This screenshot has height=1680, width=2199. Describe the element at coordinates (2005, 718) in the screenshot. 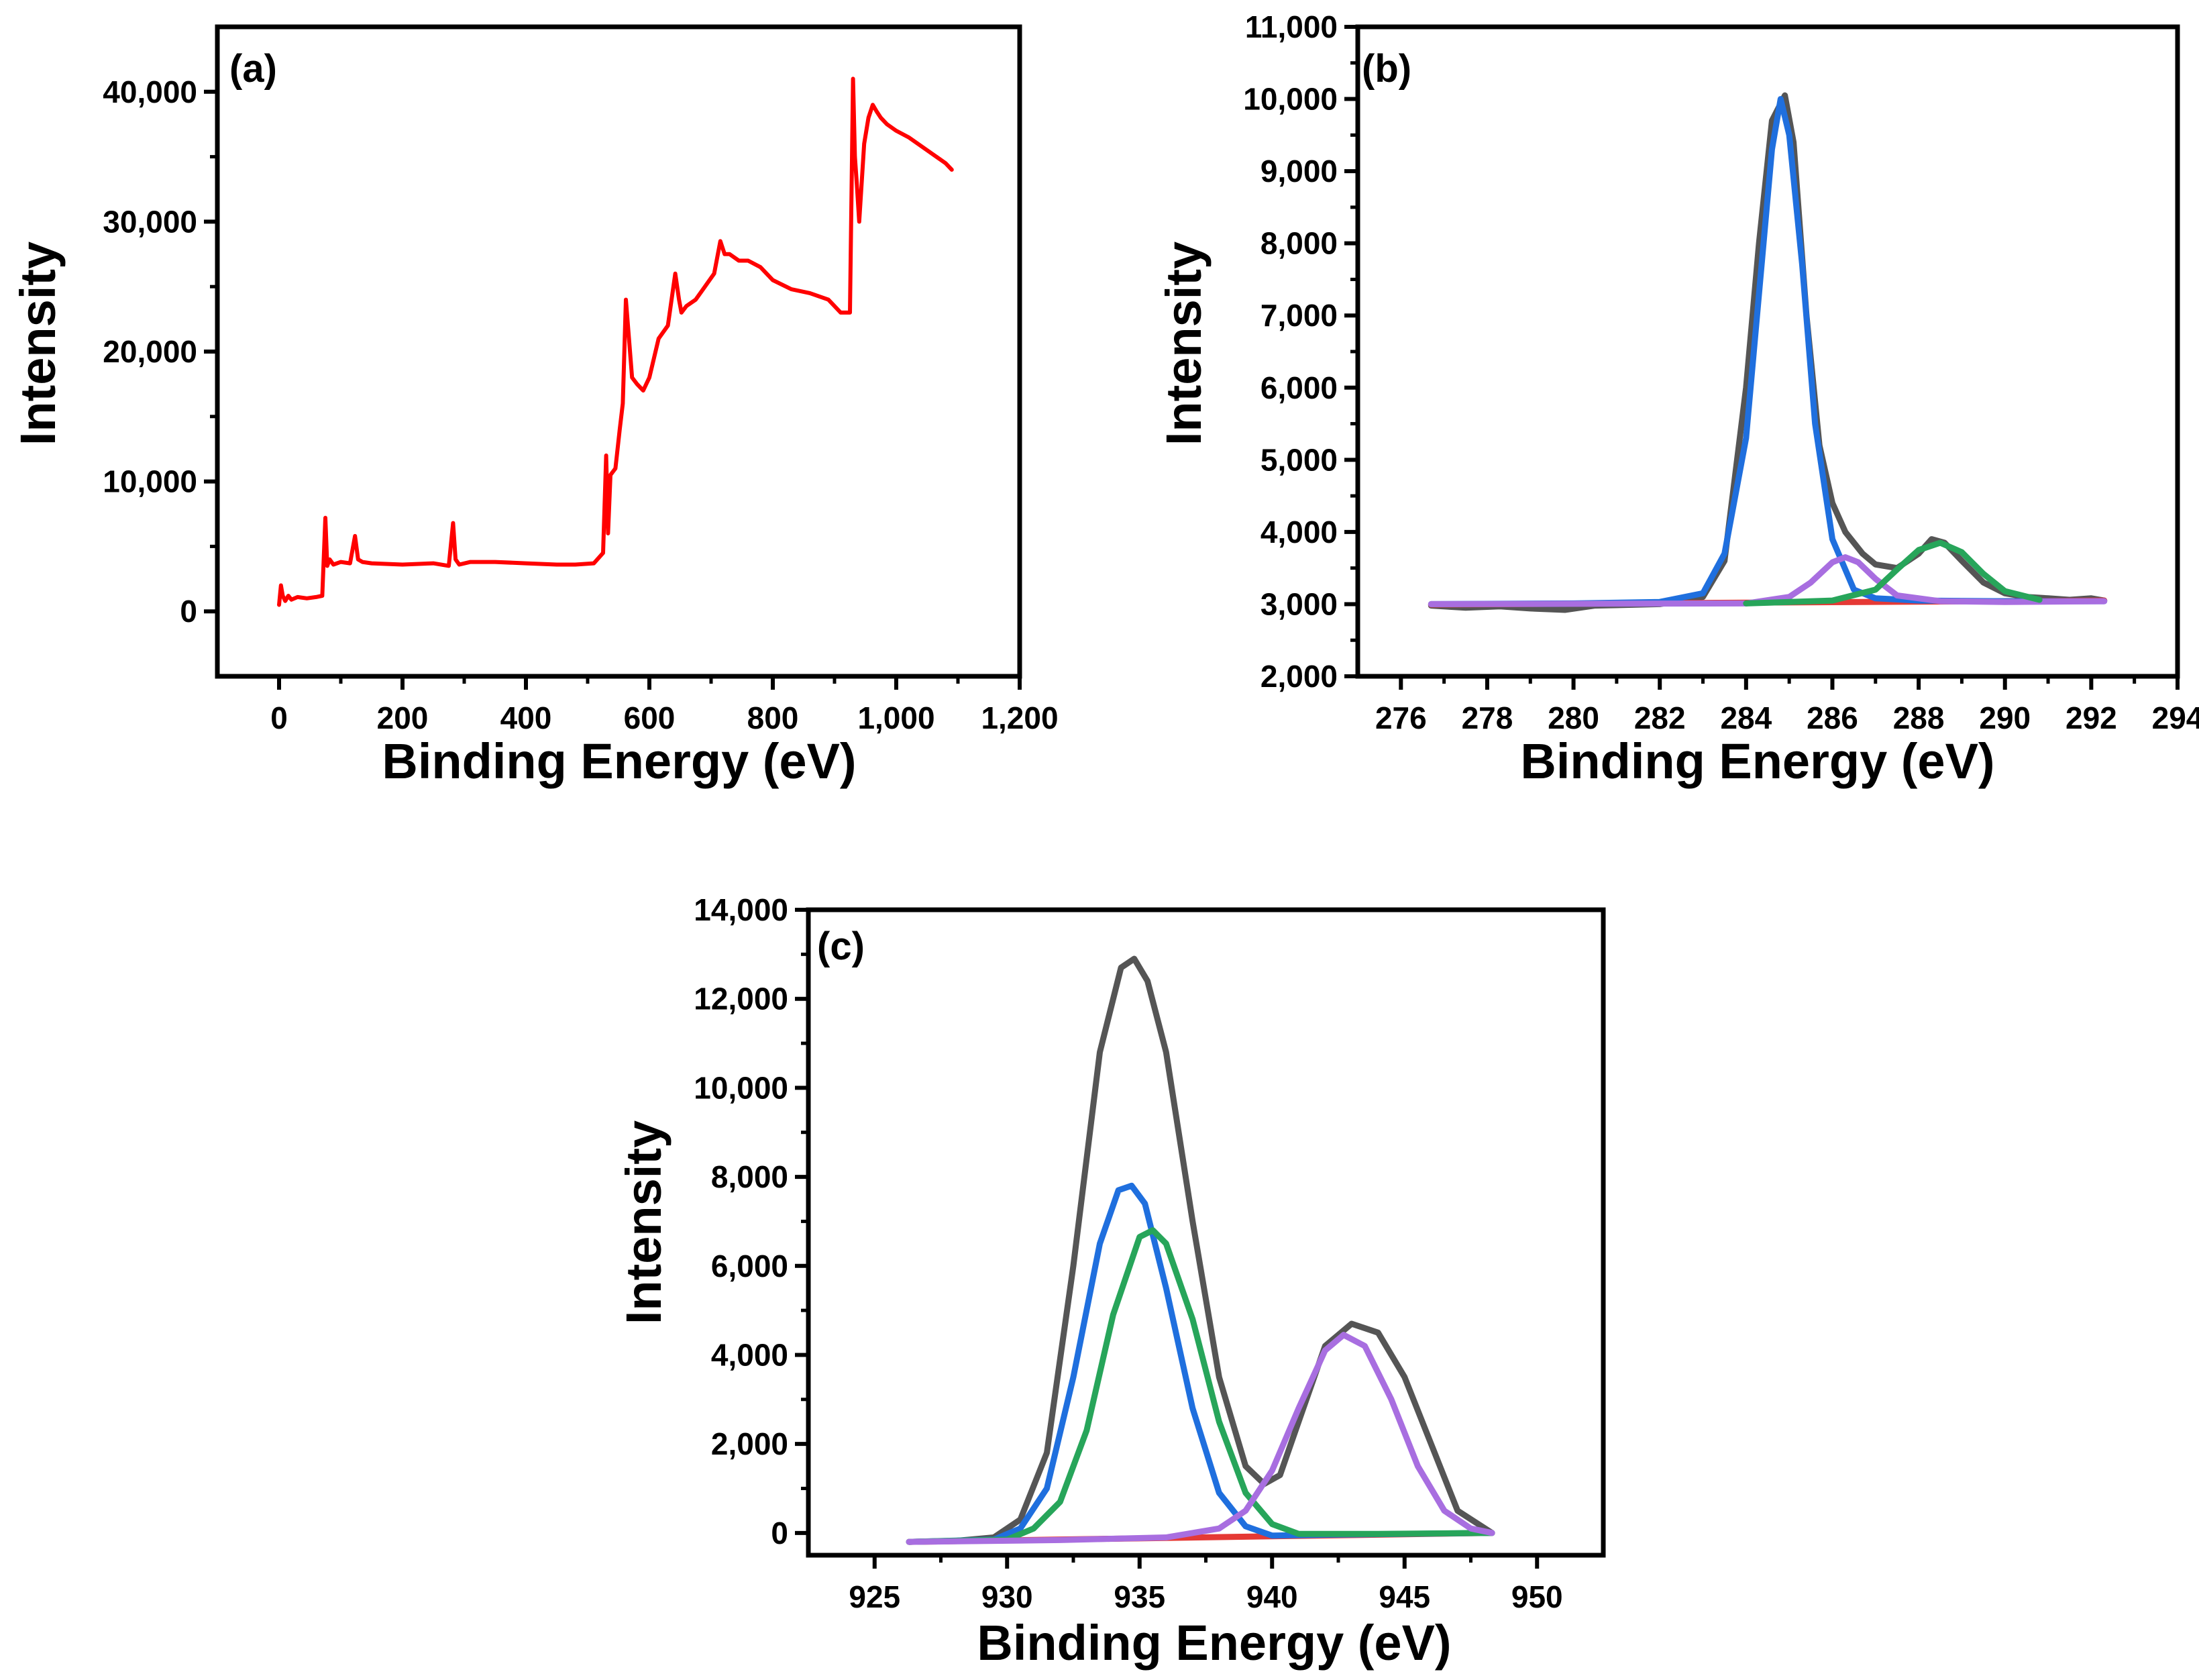

I see `x-tick-label-b: 290` at that location.